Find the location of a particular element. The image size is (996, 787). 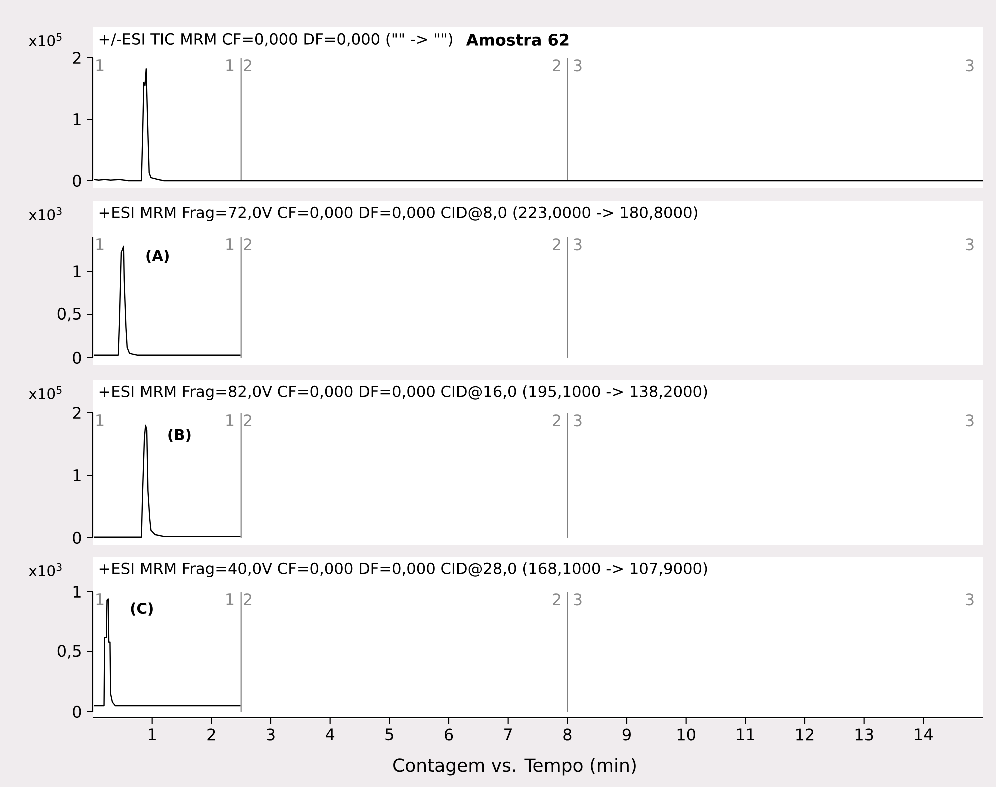

chart-title: +ESI MRM Frag=82,0V CF=0,000 DF=0,000 CID@16,0 (195,1000 -> 138,2000) is located at coordinates (404, 393).